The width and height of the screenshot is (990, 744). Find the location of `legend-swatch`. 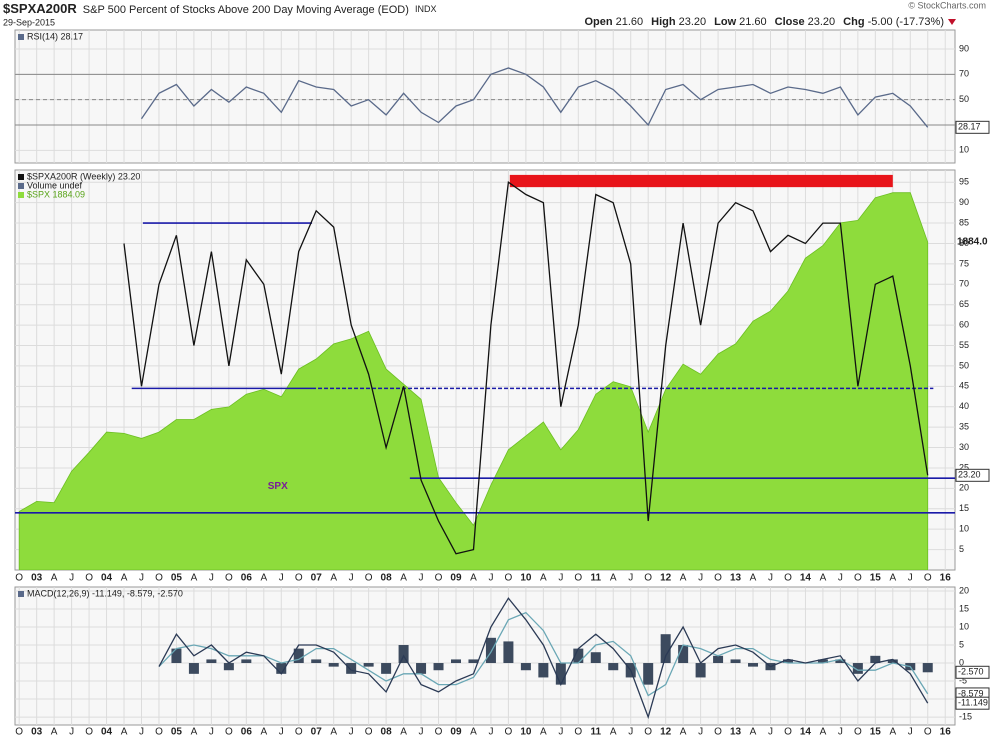

legend-swatch is located at coordinates (21, 177).